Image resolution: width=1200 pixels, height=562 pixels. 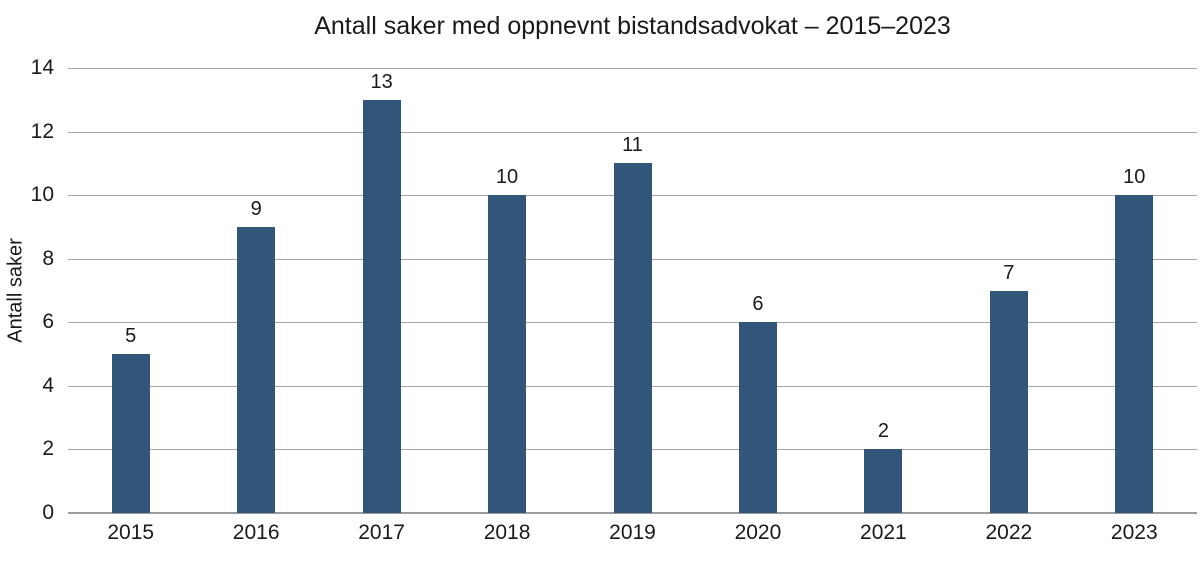 What do you see at coordinates (42, 195) in the screenshot?
I see `y-tick-label: 10` at bounding box center [42, 195].